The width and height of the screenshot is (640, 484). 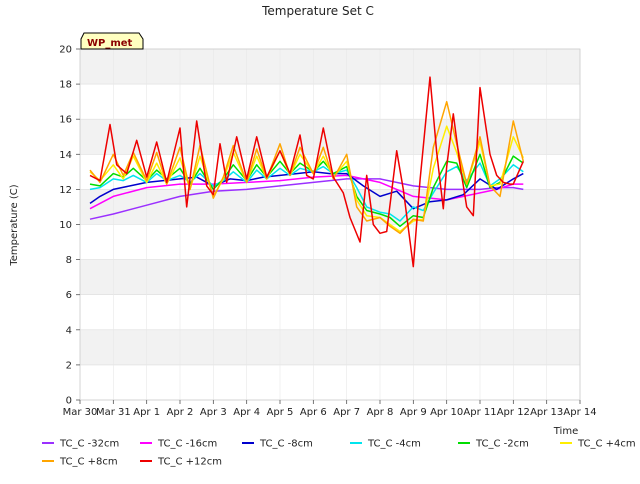 I want to click on series-line-tc-c-8cm, so click(x=306, y=190).